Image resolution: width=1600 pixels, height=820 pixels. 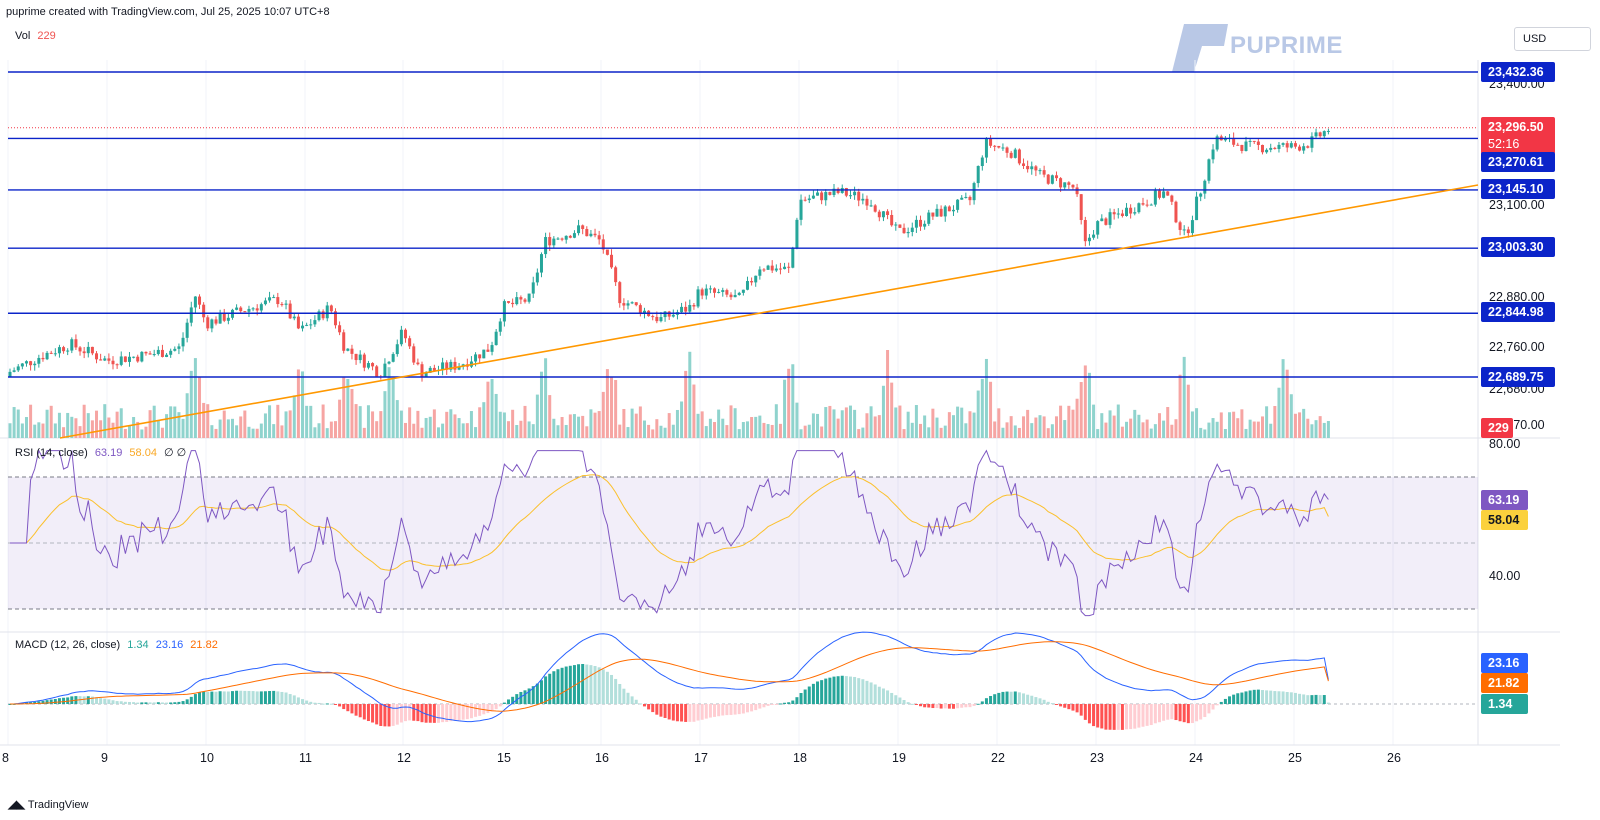 I want to click on time-tick-22: 22, so click(x=998, y=758).